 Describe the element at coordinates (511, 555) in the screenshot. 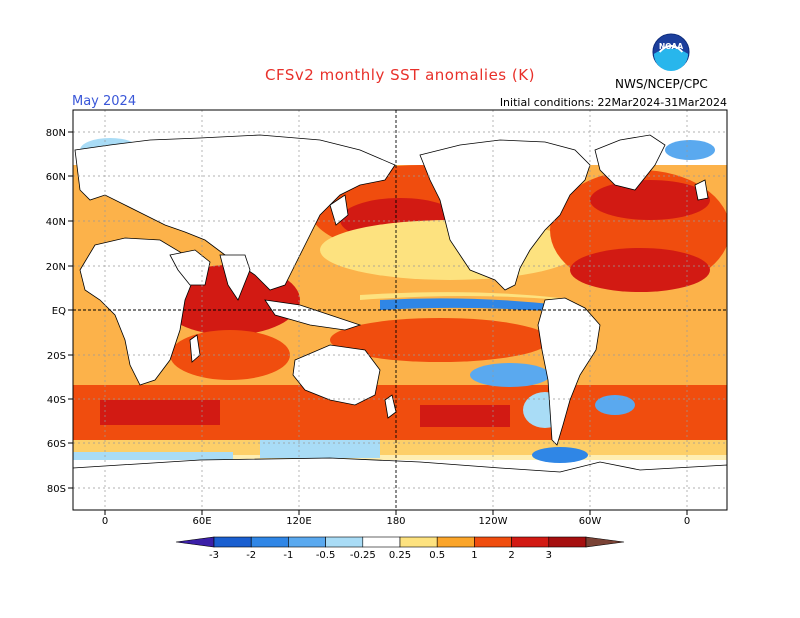

I see `colorbar-label: 2` at that location.